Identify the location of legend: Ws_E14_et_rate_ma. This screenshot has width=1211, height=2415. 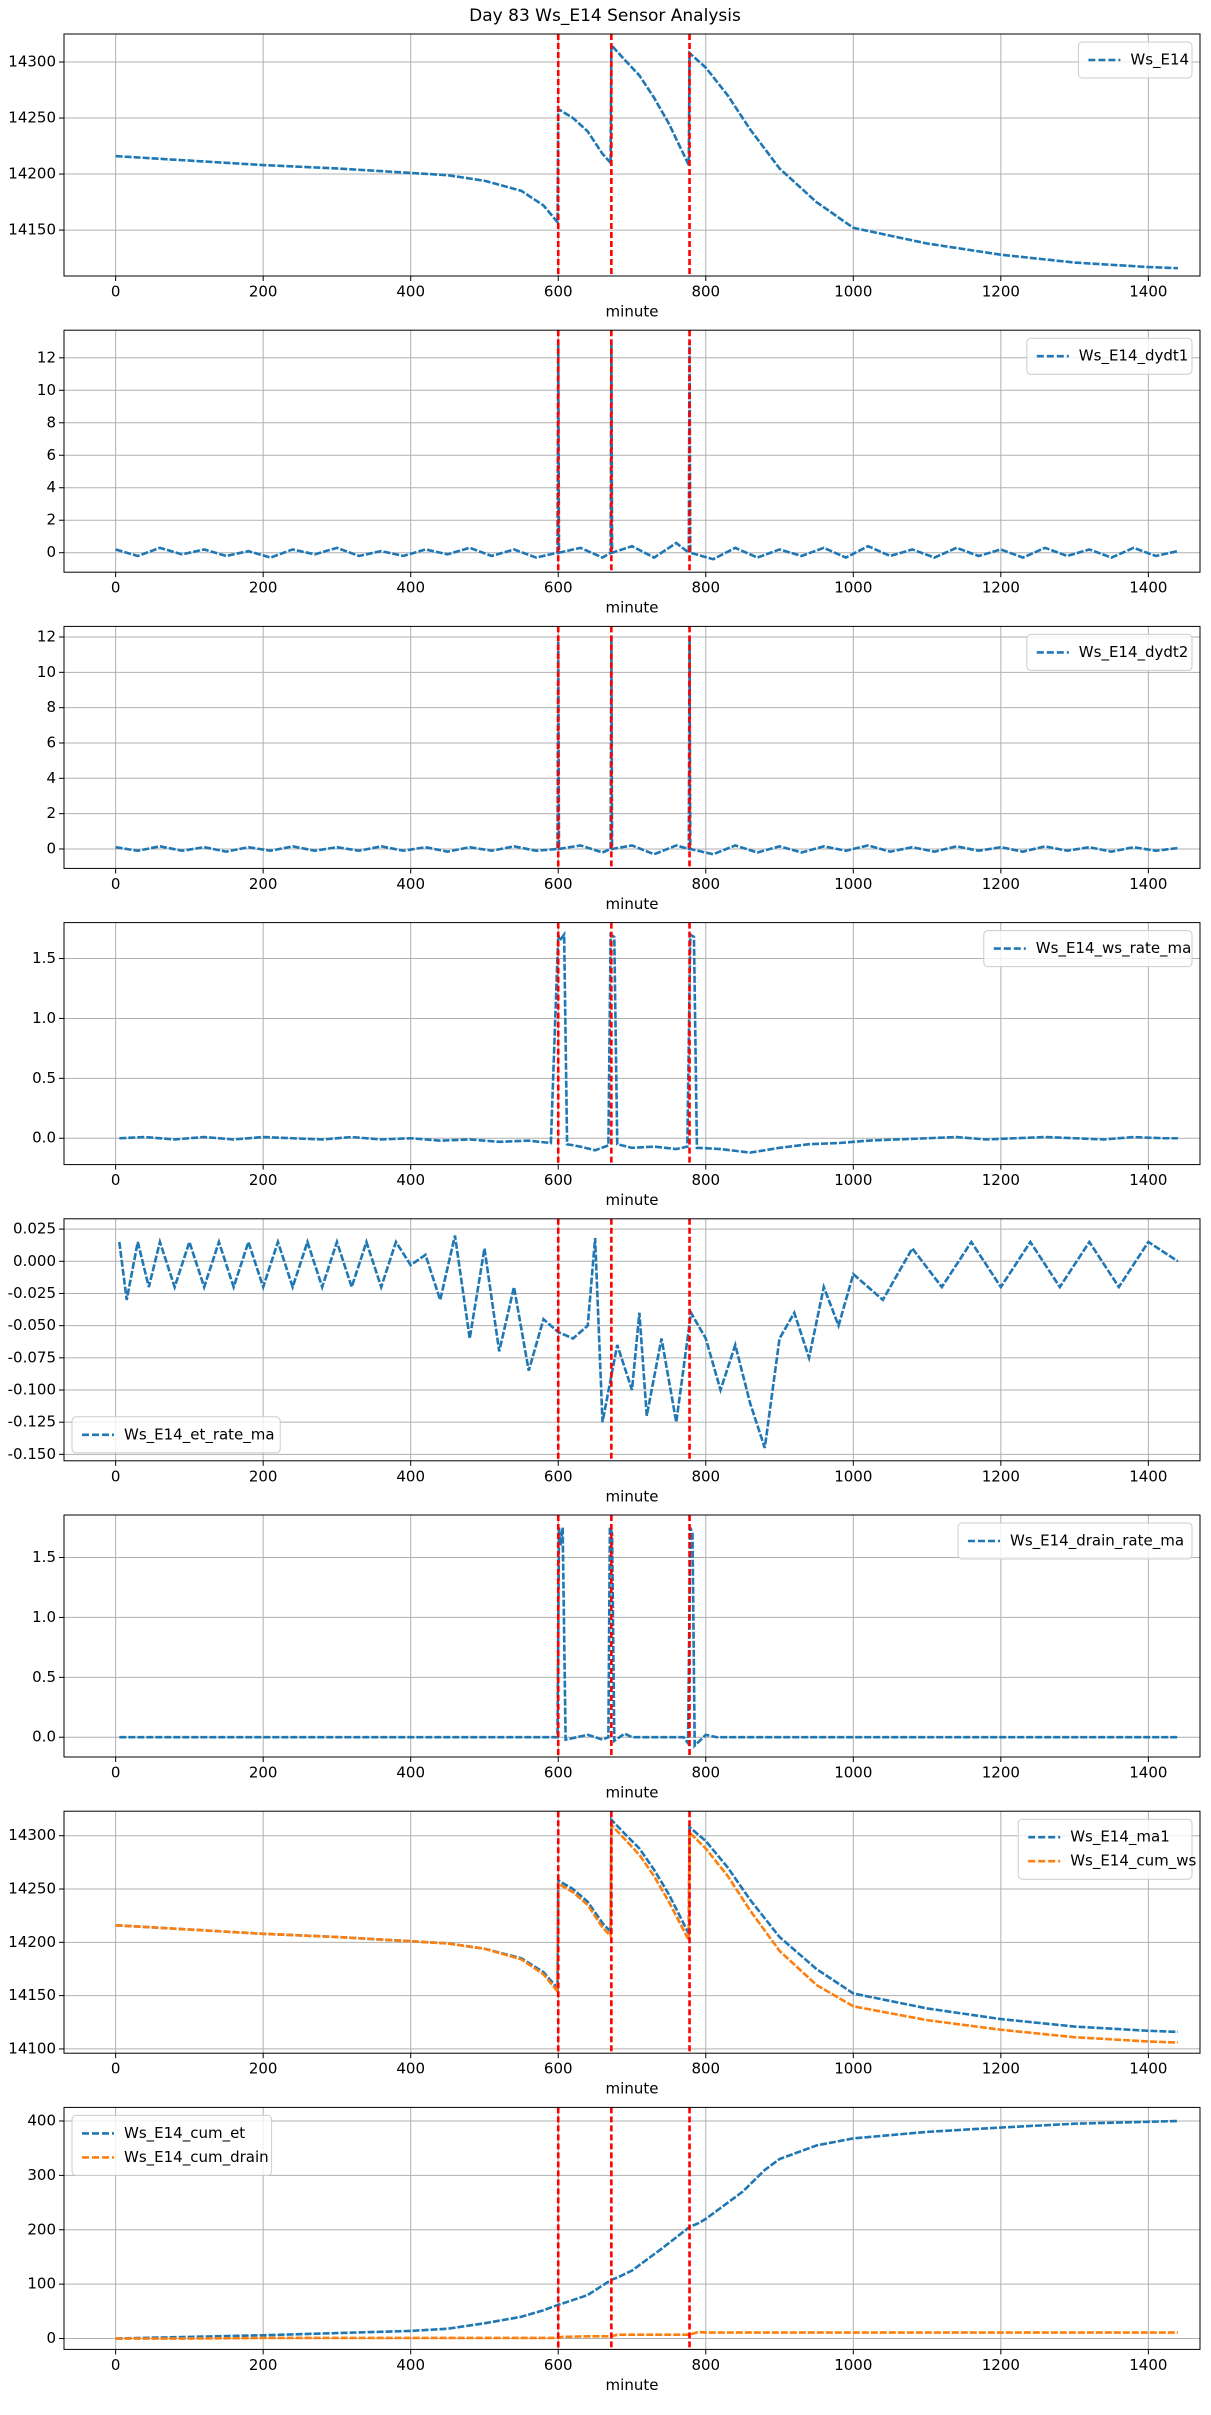
(176, 1435).